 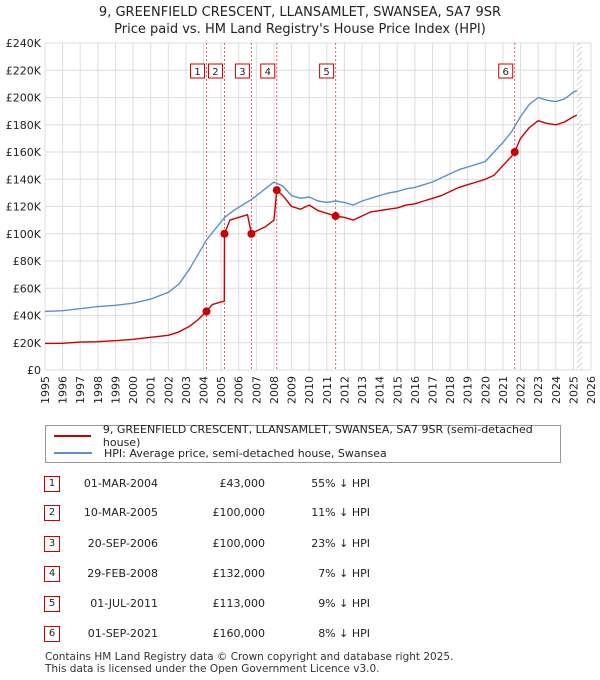 I want to click on x-tick-label: 2020, so click(x=485, y=390).